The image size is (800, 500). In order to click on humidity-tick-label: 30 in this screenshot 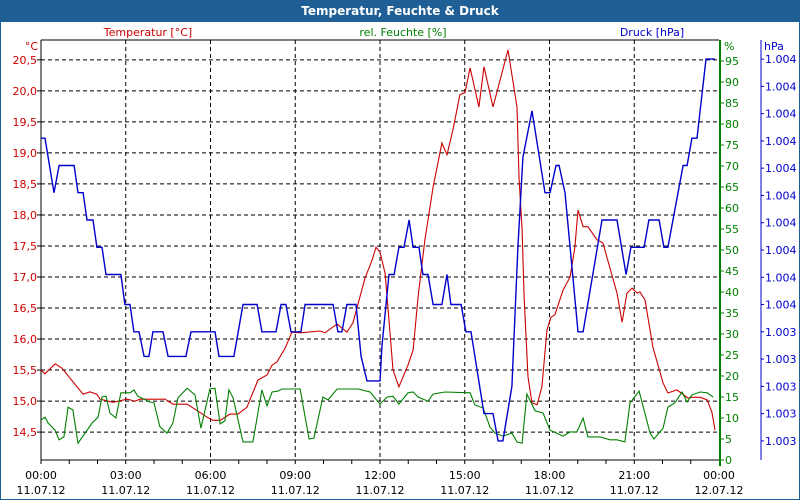, I will do `click(732, 334)`.